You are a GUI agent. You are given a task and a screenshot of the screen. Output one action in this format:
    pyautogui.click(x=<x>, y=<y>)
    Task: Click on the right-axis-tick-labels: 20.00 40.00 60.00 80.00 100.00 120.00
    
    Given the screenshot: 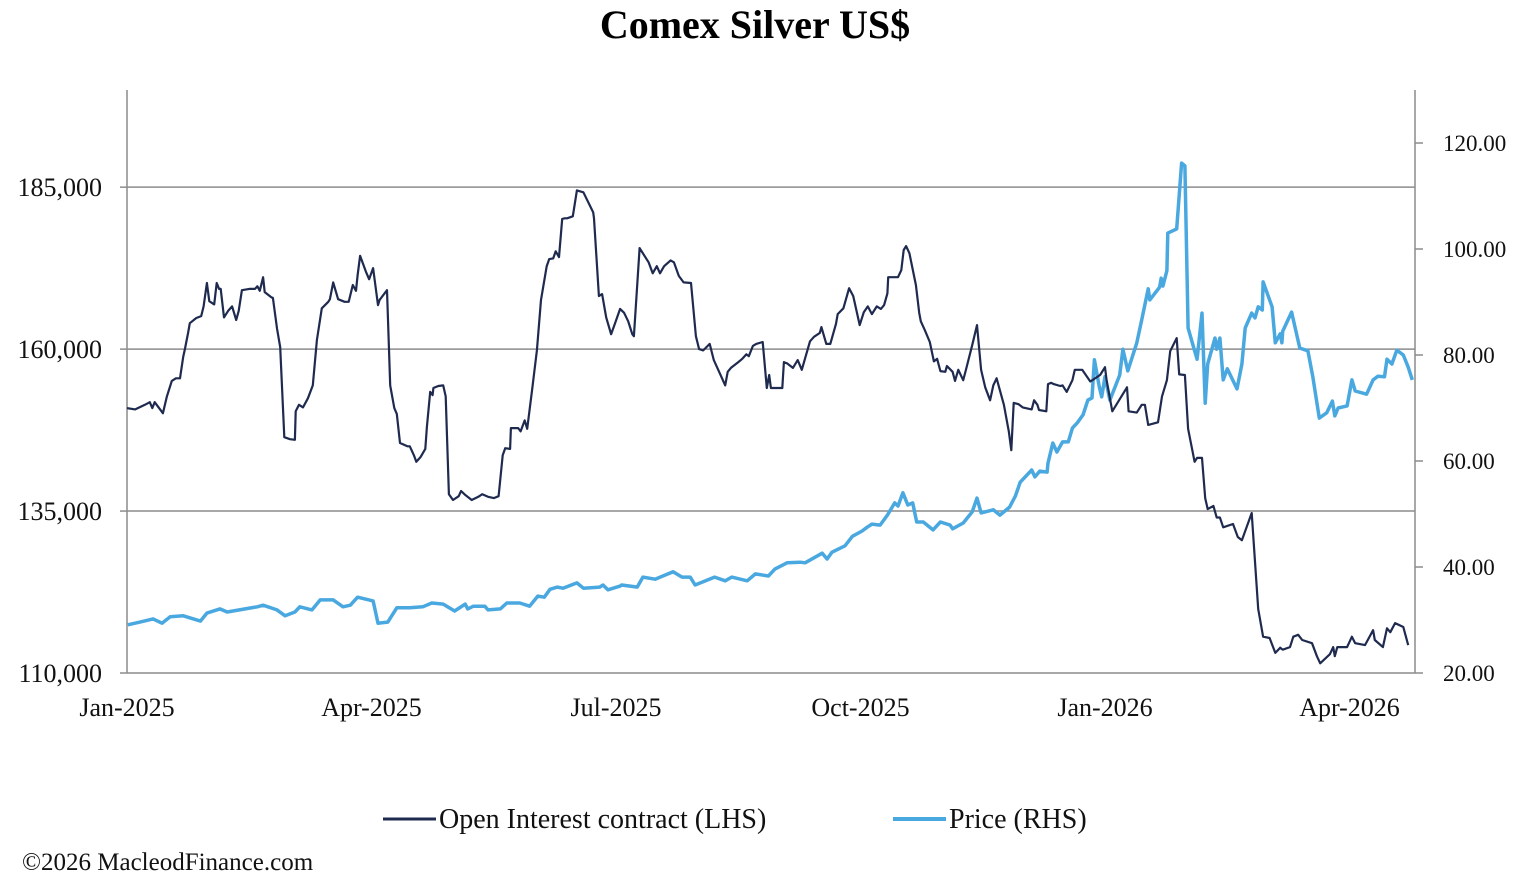 What is the action you would take?
    pyautogui.click(x=1474, y=408)
    